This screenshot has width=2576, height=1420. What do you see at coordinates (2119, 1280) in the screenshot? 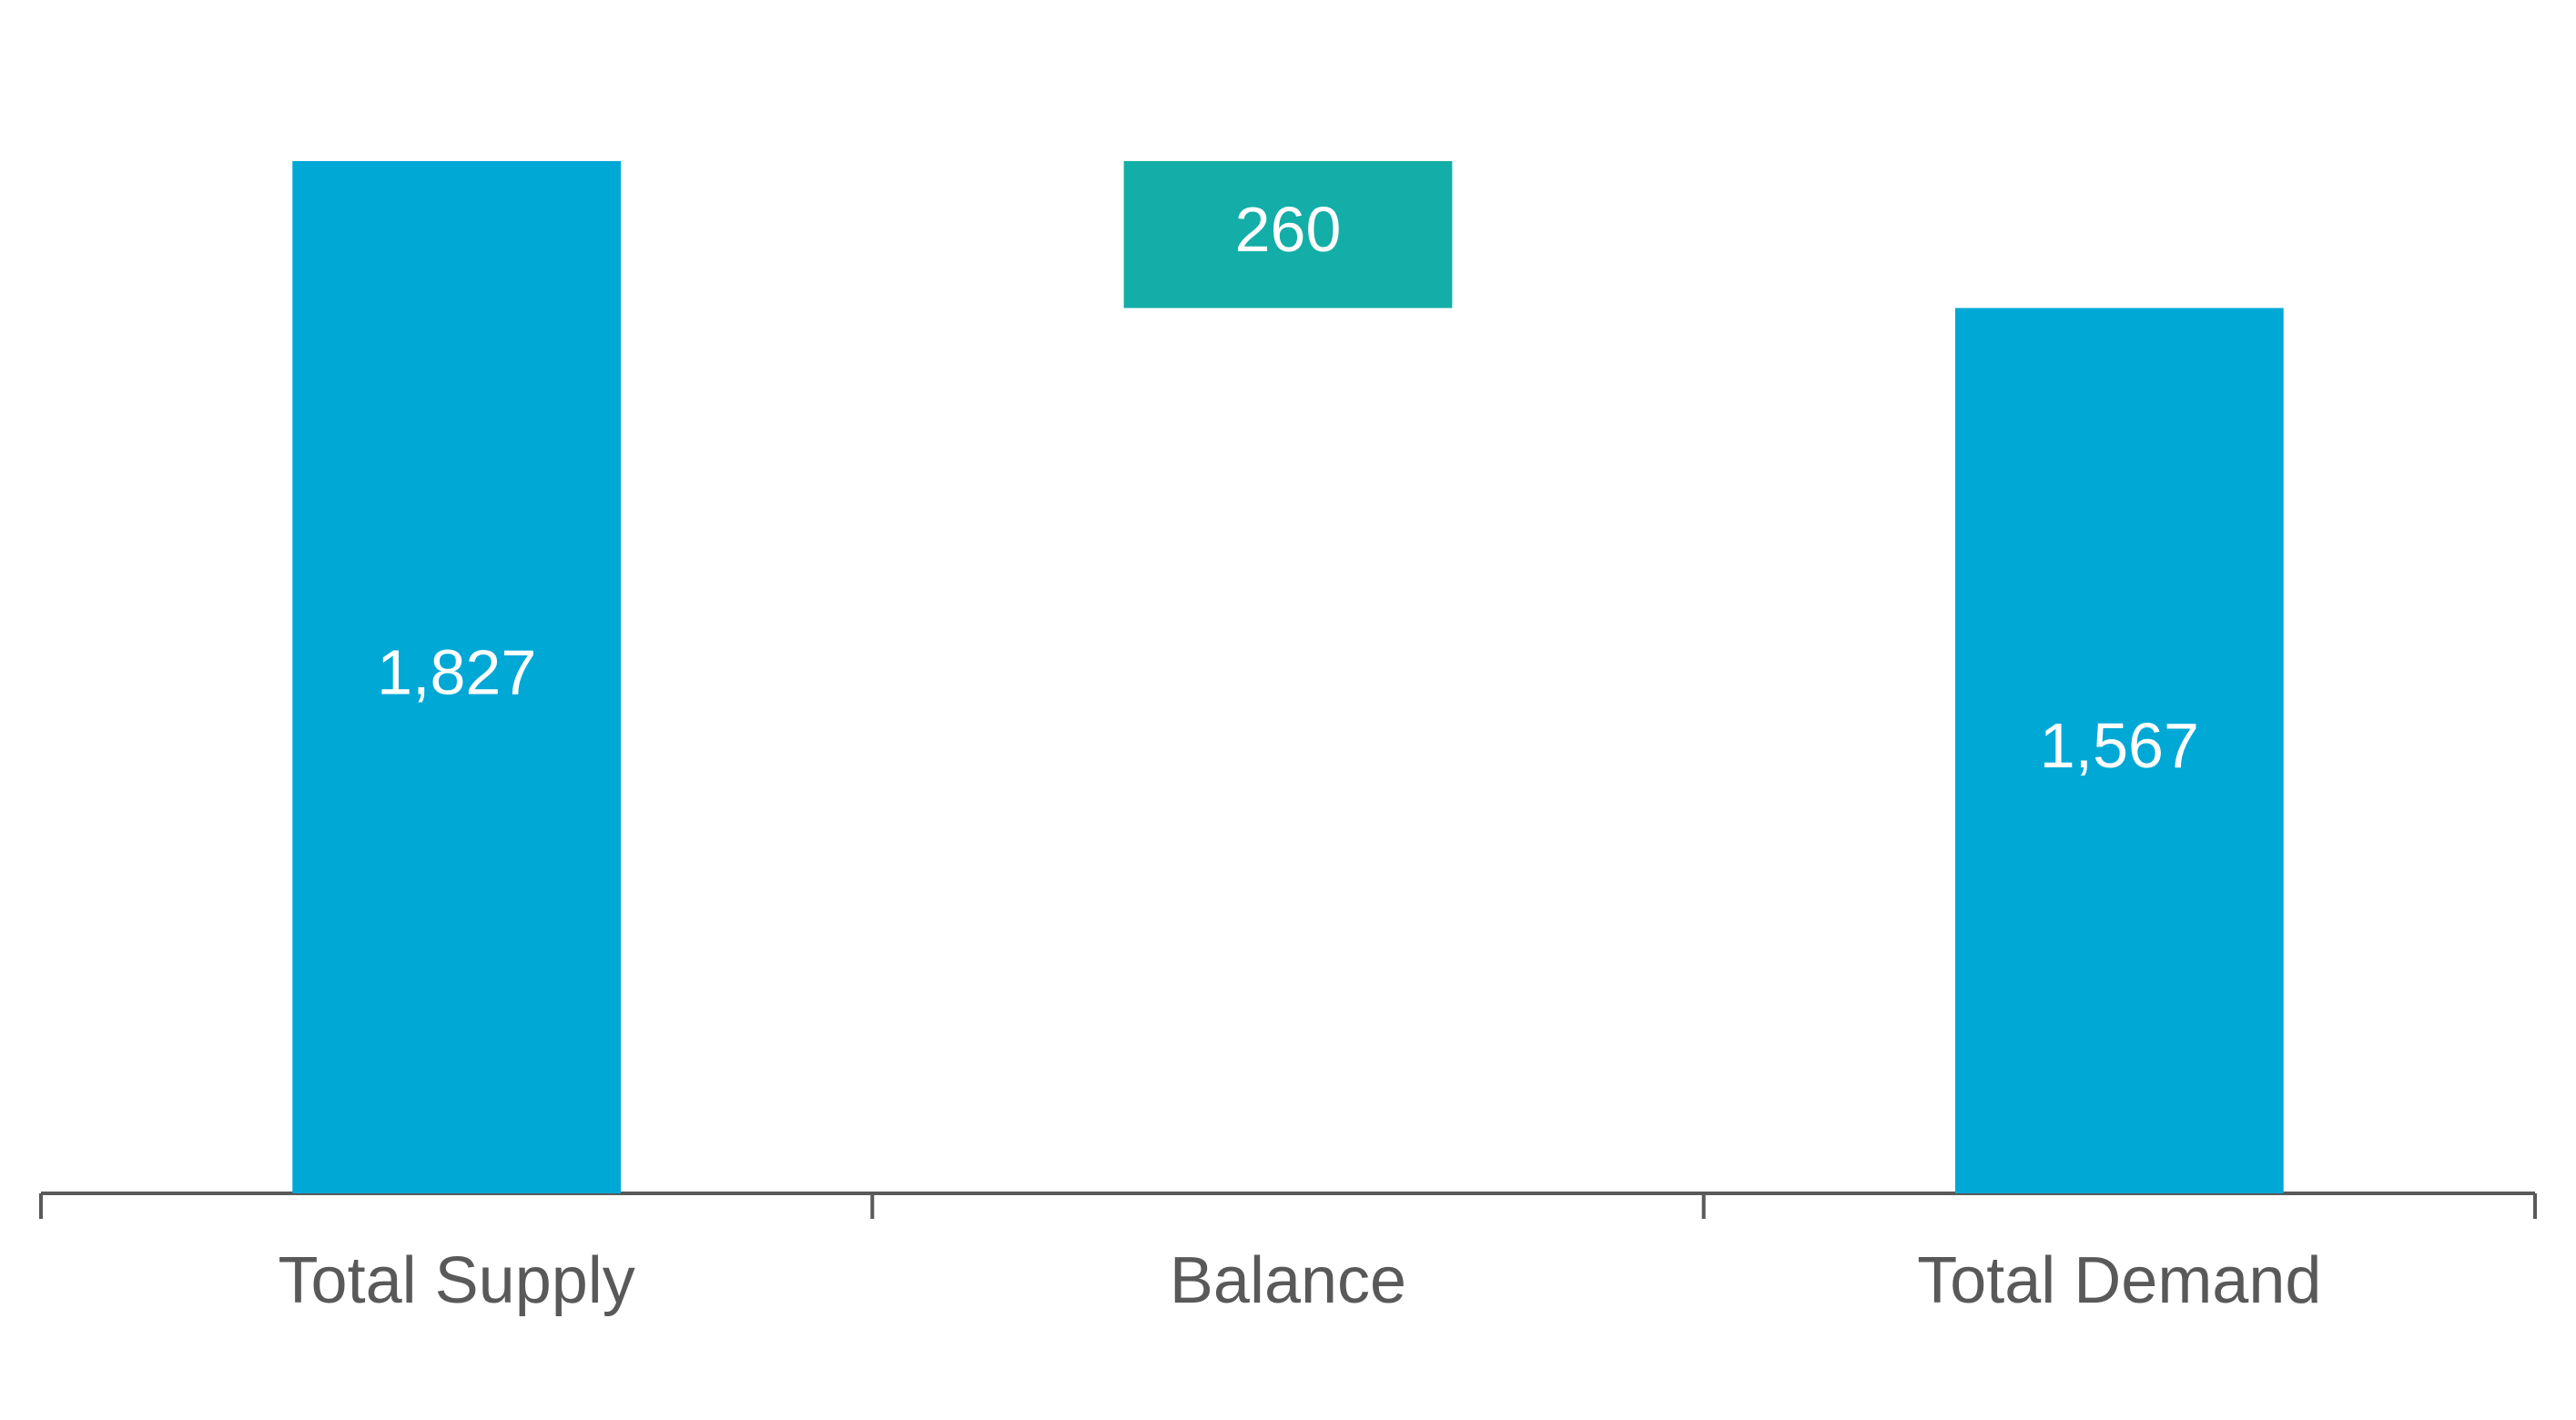
I see `x-tick-label: Total Demand` at bounding box center [2119, 1280].